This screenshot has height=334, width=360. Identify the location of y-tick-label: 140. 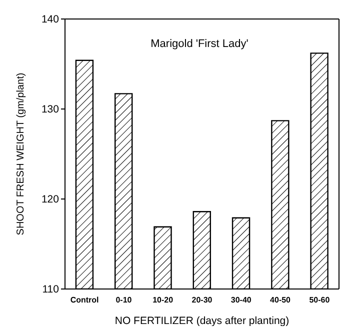
(50, 20).